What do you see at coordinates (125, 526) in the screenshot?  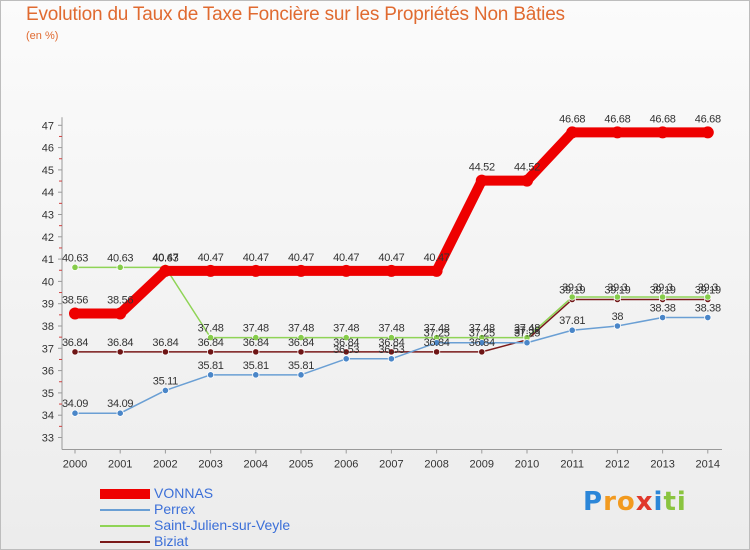 I see `legend-swatch-saint-julien-sur-veyle` at bounding box center [125, 526].